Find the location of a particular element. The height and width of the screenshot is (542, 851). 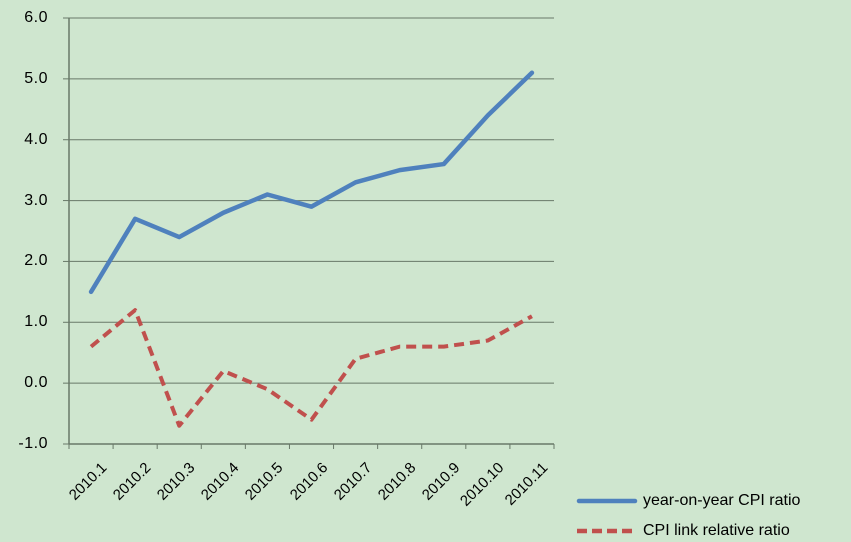

legend-item-year-on-year-cpi-ratio: year-on-year CPI ratio is located at coordinates (688, 501).